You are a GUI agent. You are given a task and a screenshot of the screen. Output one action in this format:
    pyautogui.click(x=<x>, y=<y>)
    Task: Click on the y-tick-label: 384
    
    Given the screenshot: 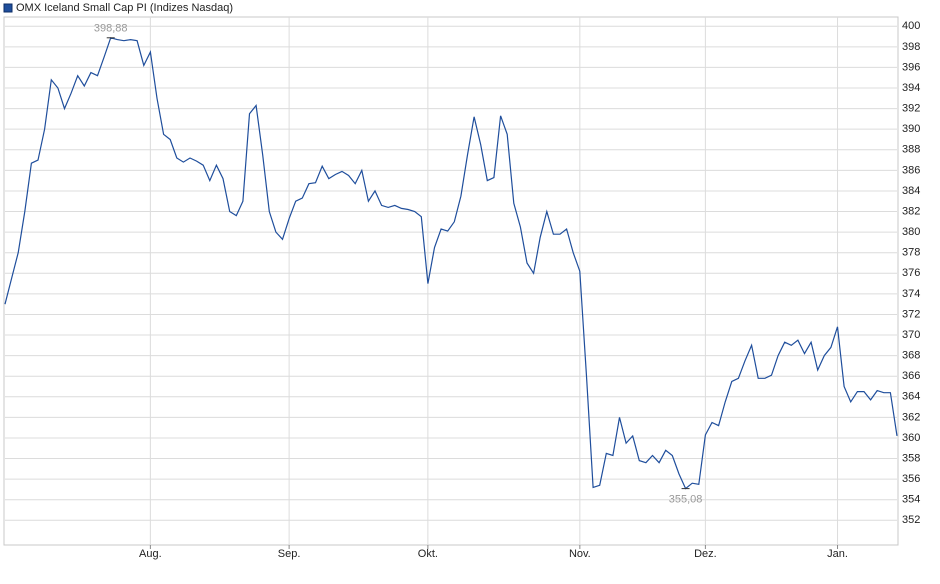 What is the action you would take?
    pyautogui.click(x=911, y=191)
    